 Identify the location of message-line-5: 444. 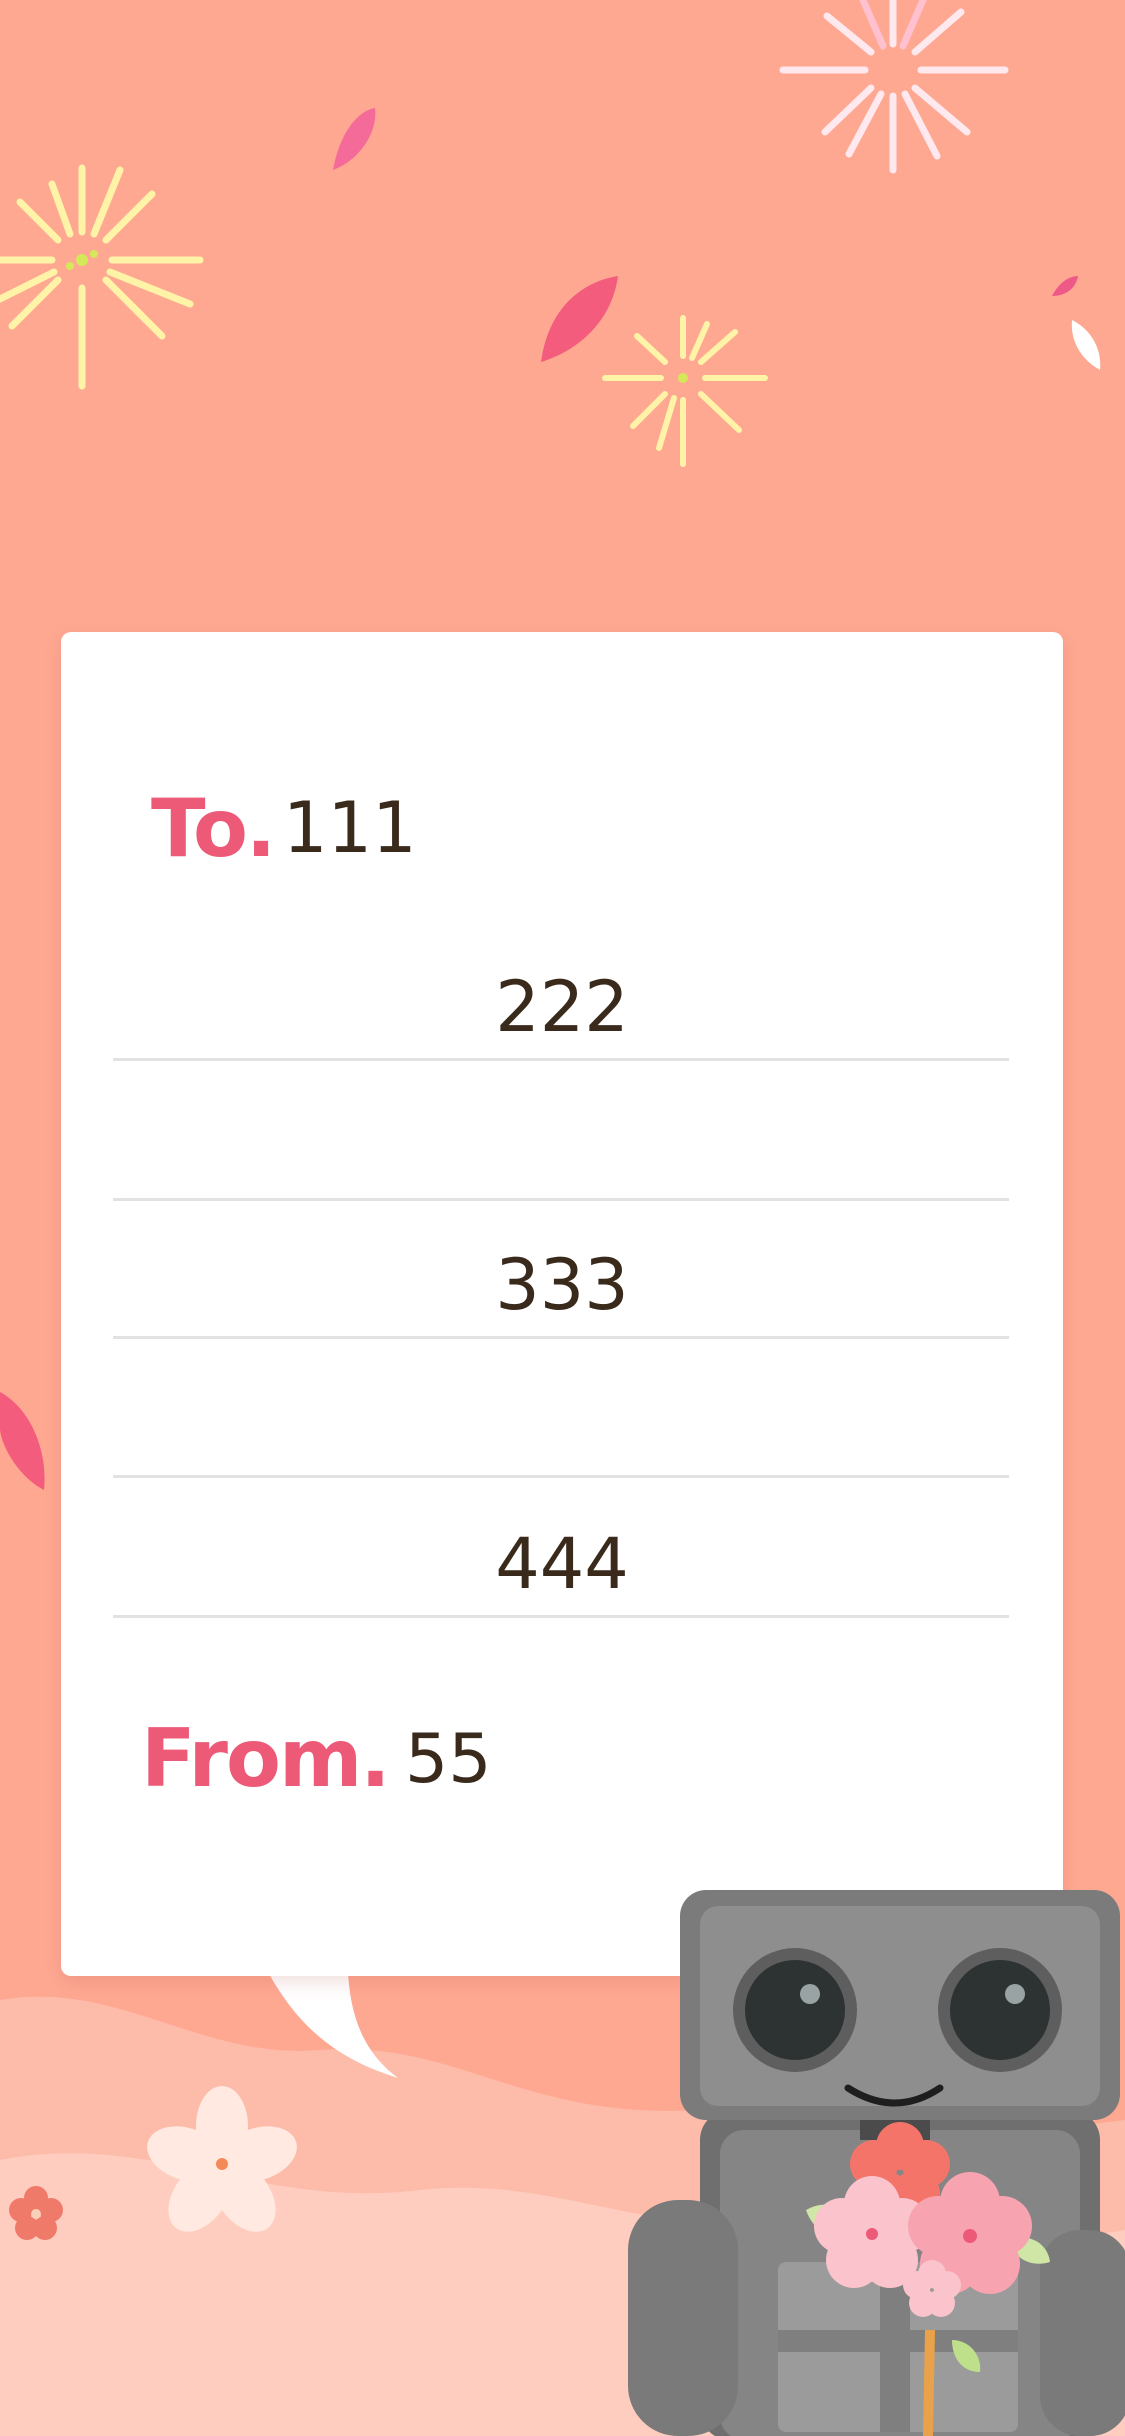
(562, 1564).